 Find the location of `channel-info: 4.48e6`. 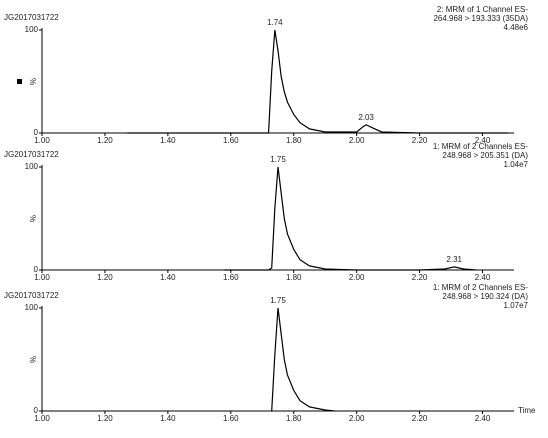

channel-info: 4.48e6 is located at coordinates (516, 27).